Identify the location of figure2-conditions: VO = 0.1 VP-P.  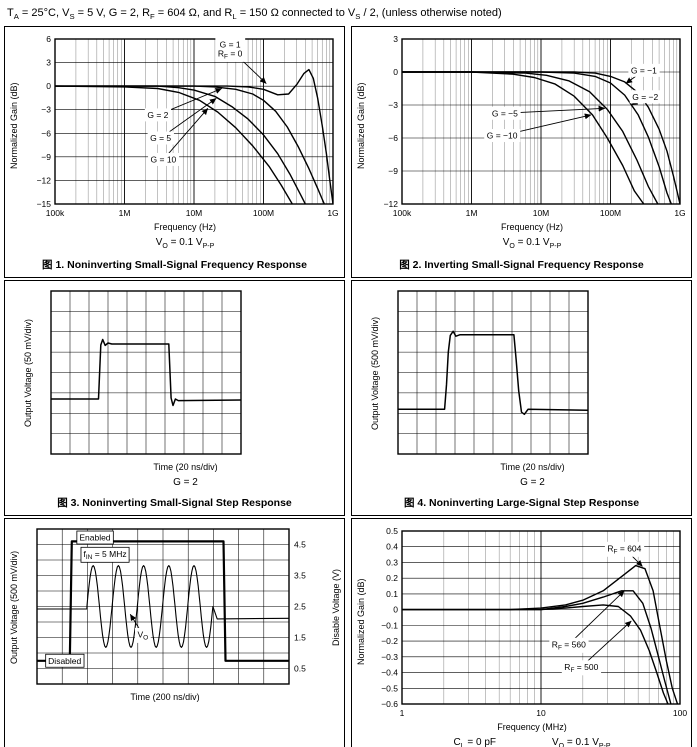
(522, 243).